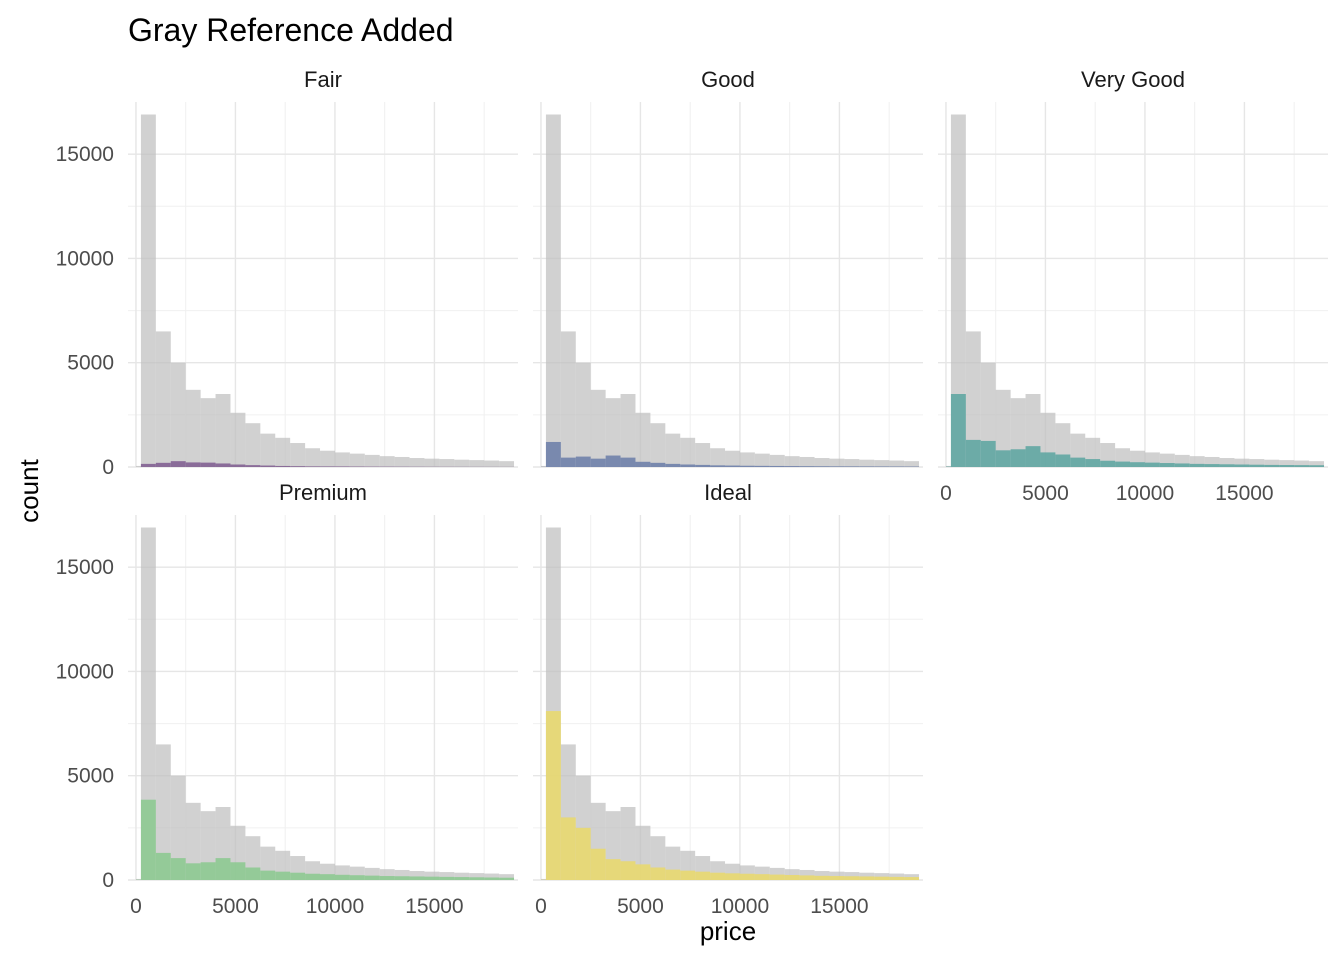 This screenshot has width=1344, height=960. I want to click on y-tick-label: 10000, so click(85, 258).